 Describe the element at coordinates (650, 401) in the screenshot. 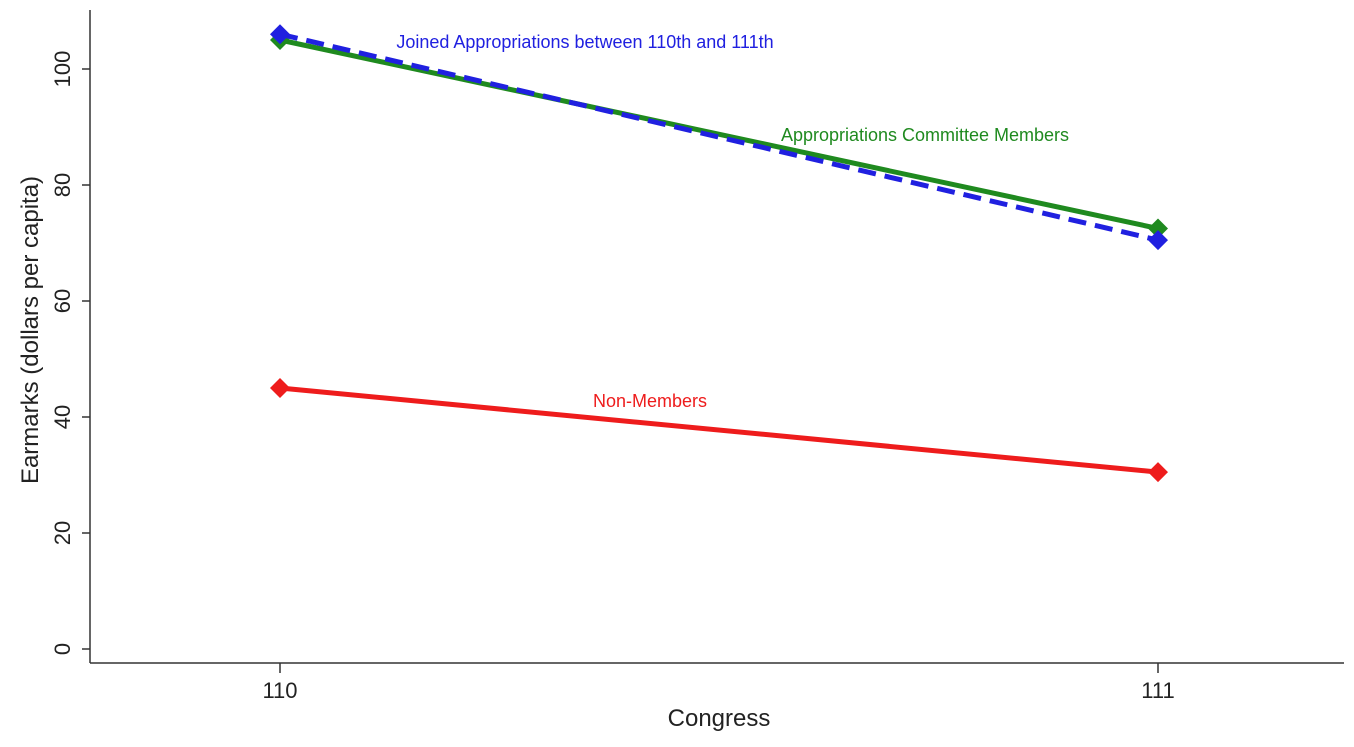

I see `series-label: Non-Members` at that location.